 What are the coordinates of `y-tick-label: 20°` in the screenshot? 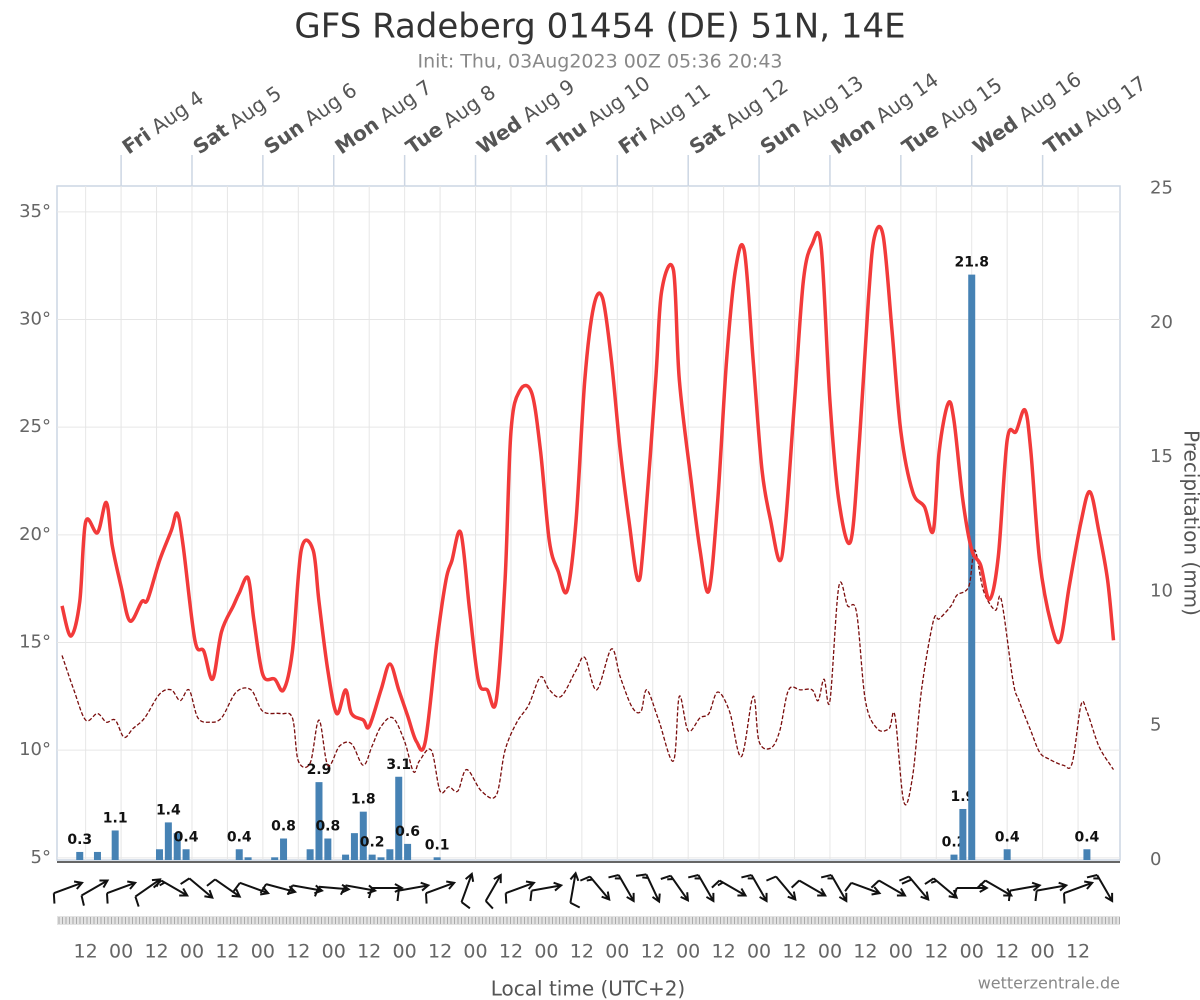 It's located at (35, 534).